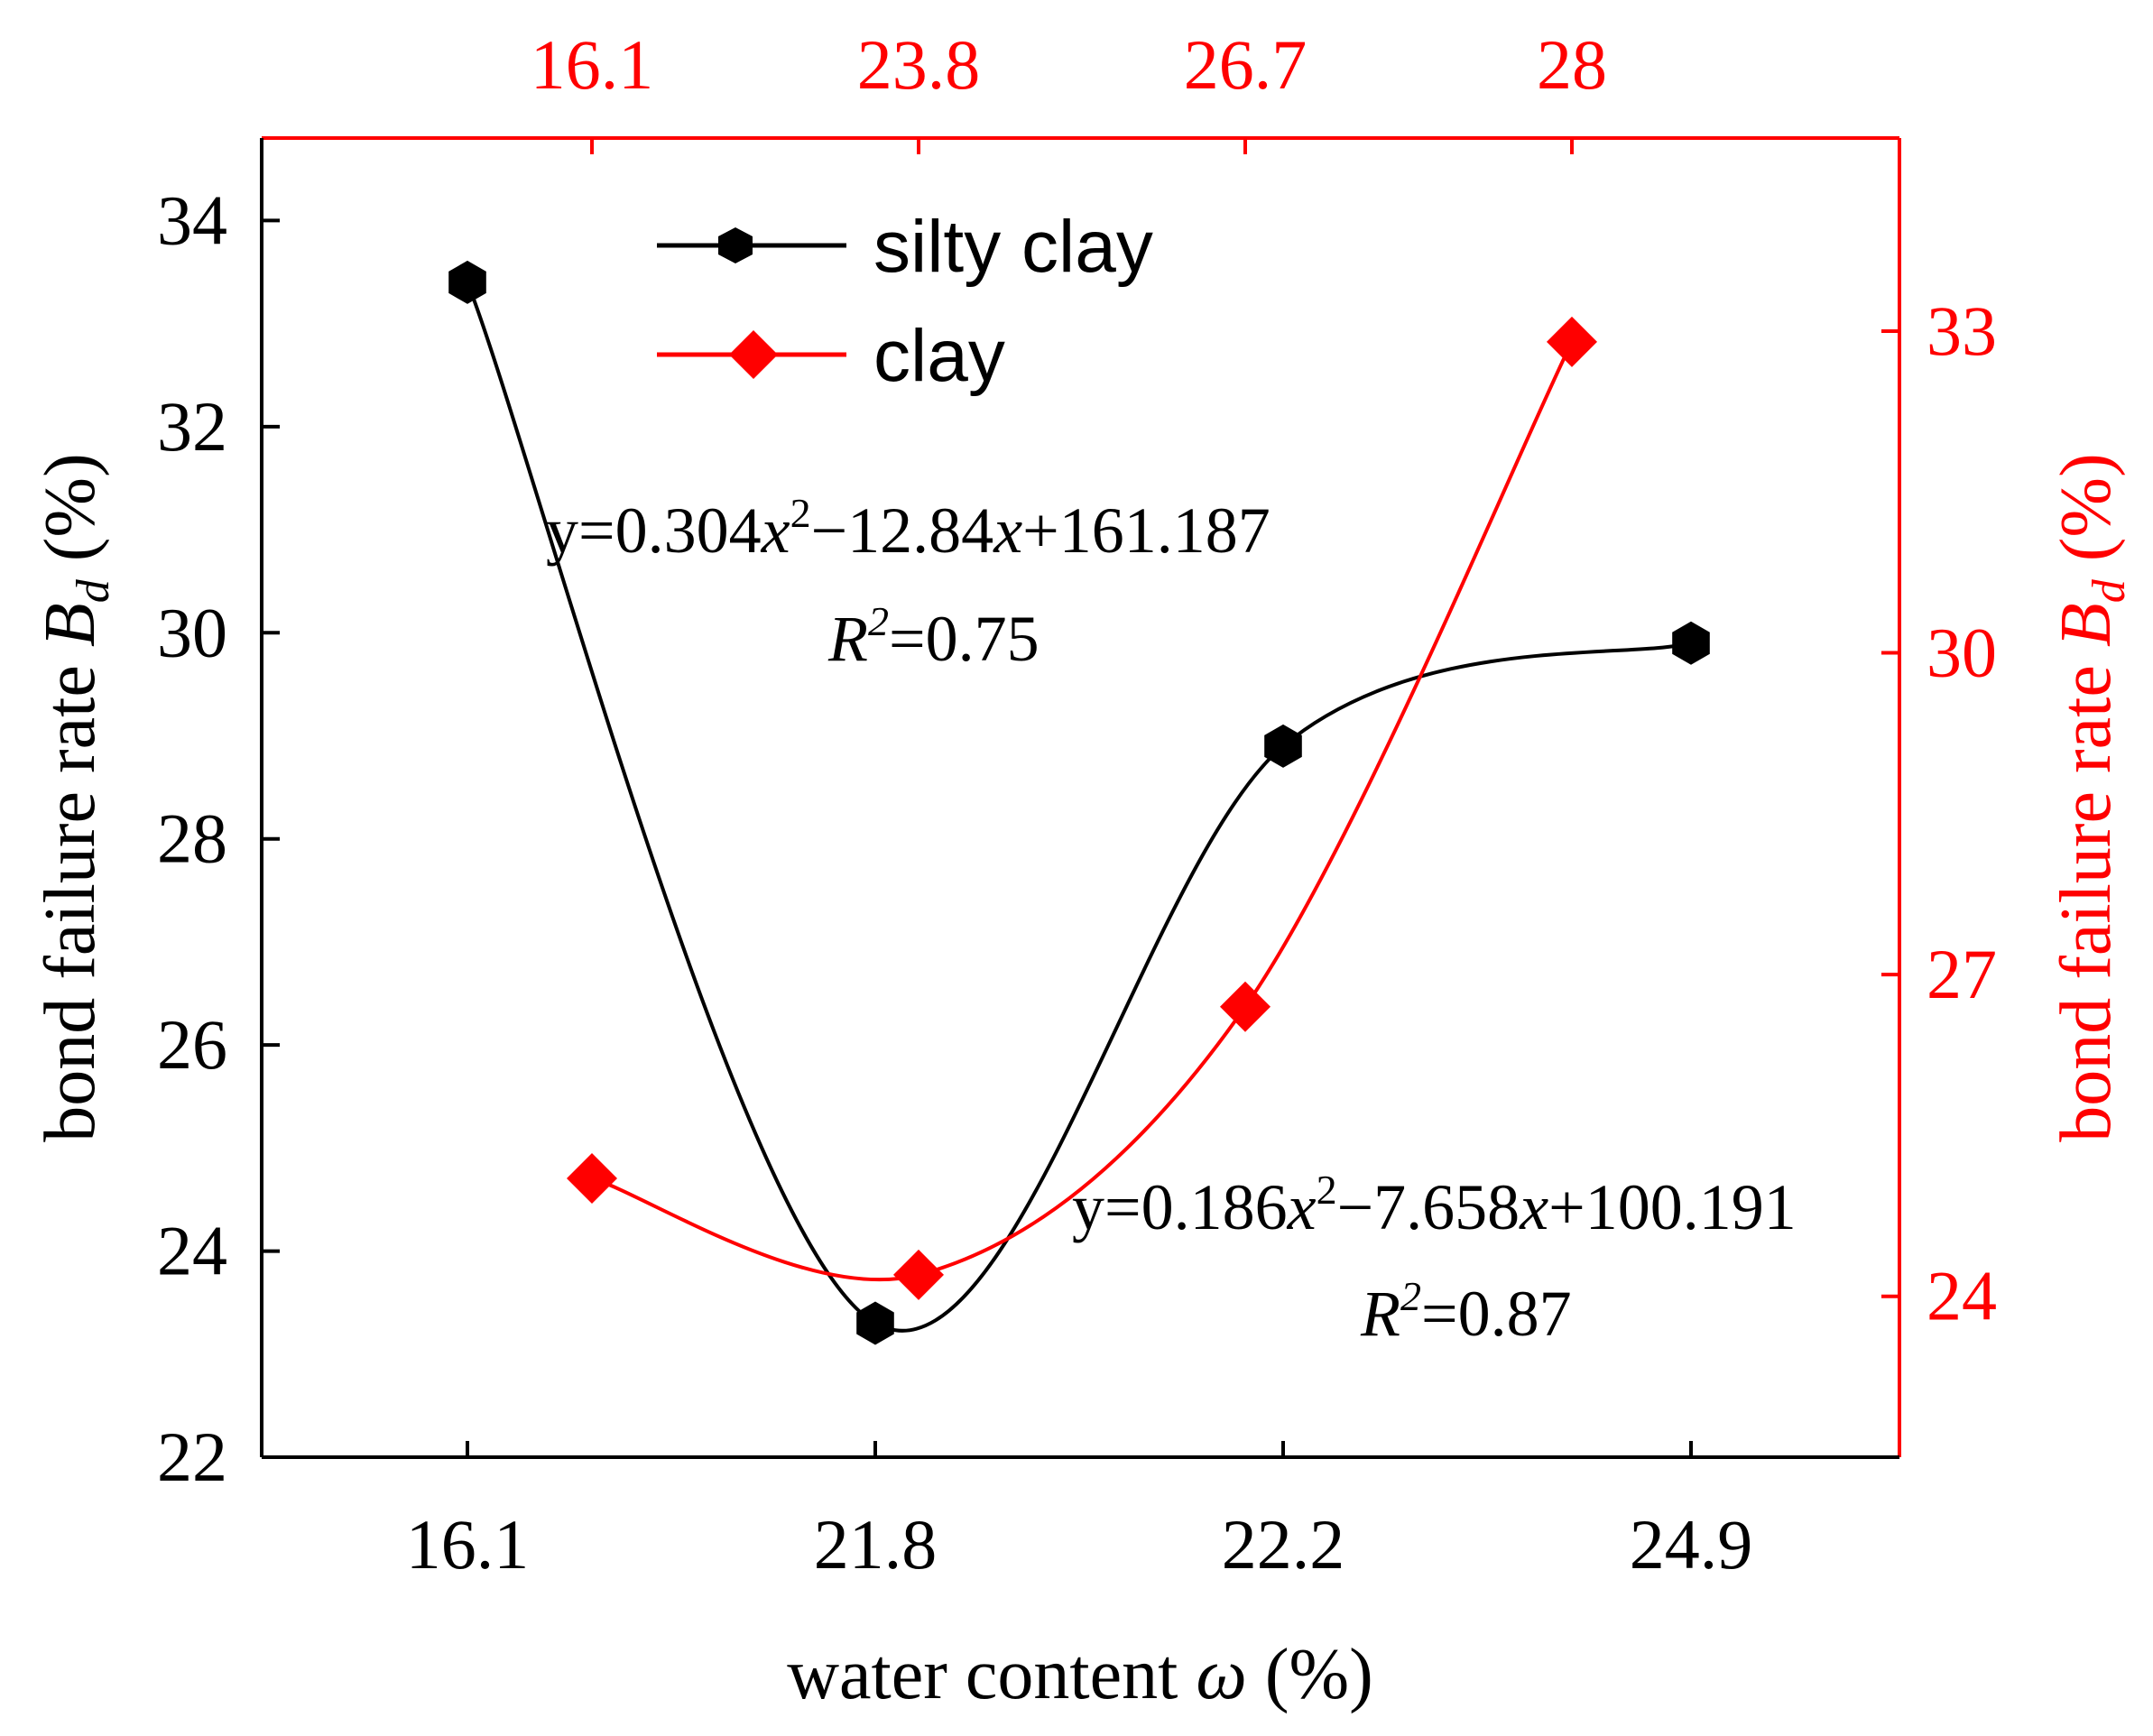 This screenshot has height=1736, width=2153. I want to click on y-right-tick-label: 24, so click(1962, 1296).